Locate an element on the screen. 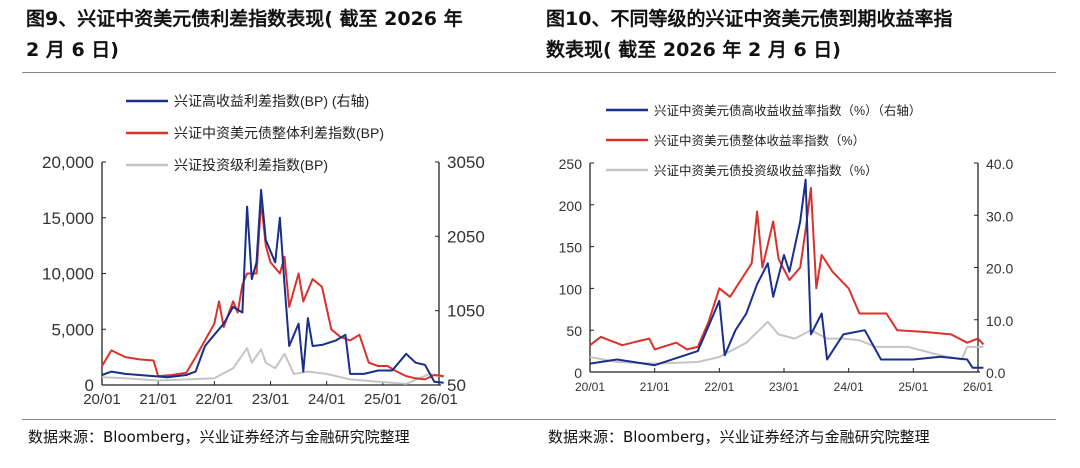 The width and height of the screenshot is (1080, 468). right-axis-tick-label: 20.0 is located at coordinates (999, 269).